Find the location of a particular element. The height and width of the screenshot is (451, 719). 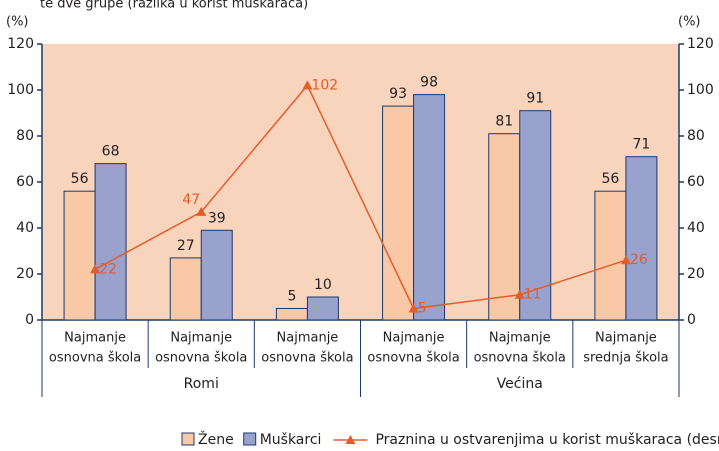

line-value-label: 22 is located at coordinates (108, 269).